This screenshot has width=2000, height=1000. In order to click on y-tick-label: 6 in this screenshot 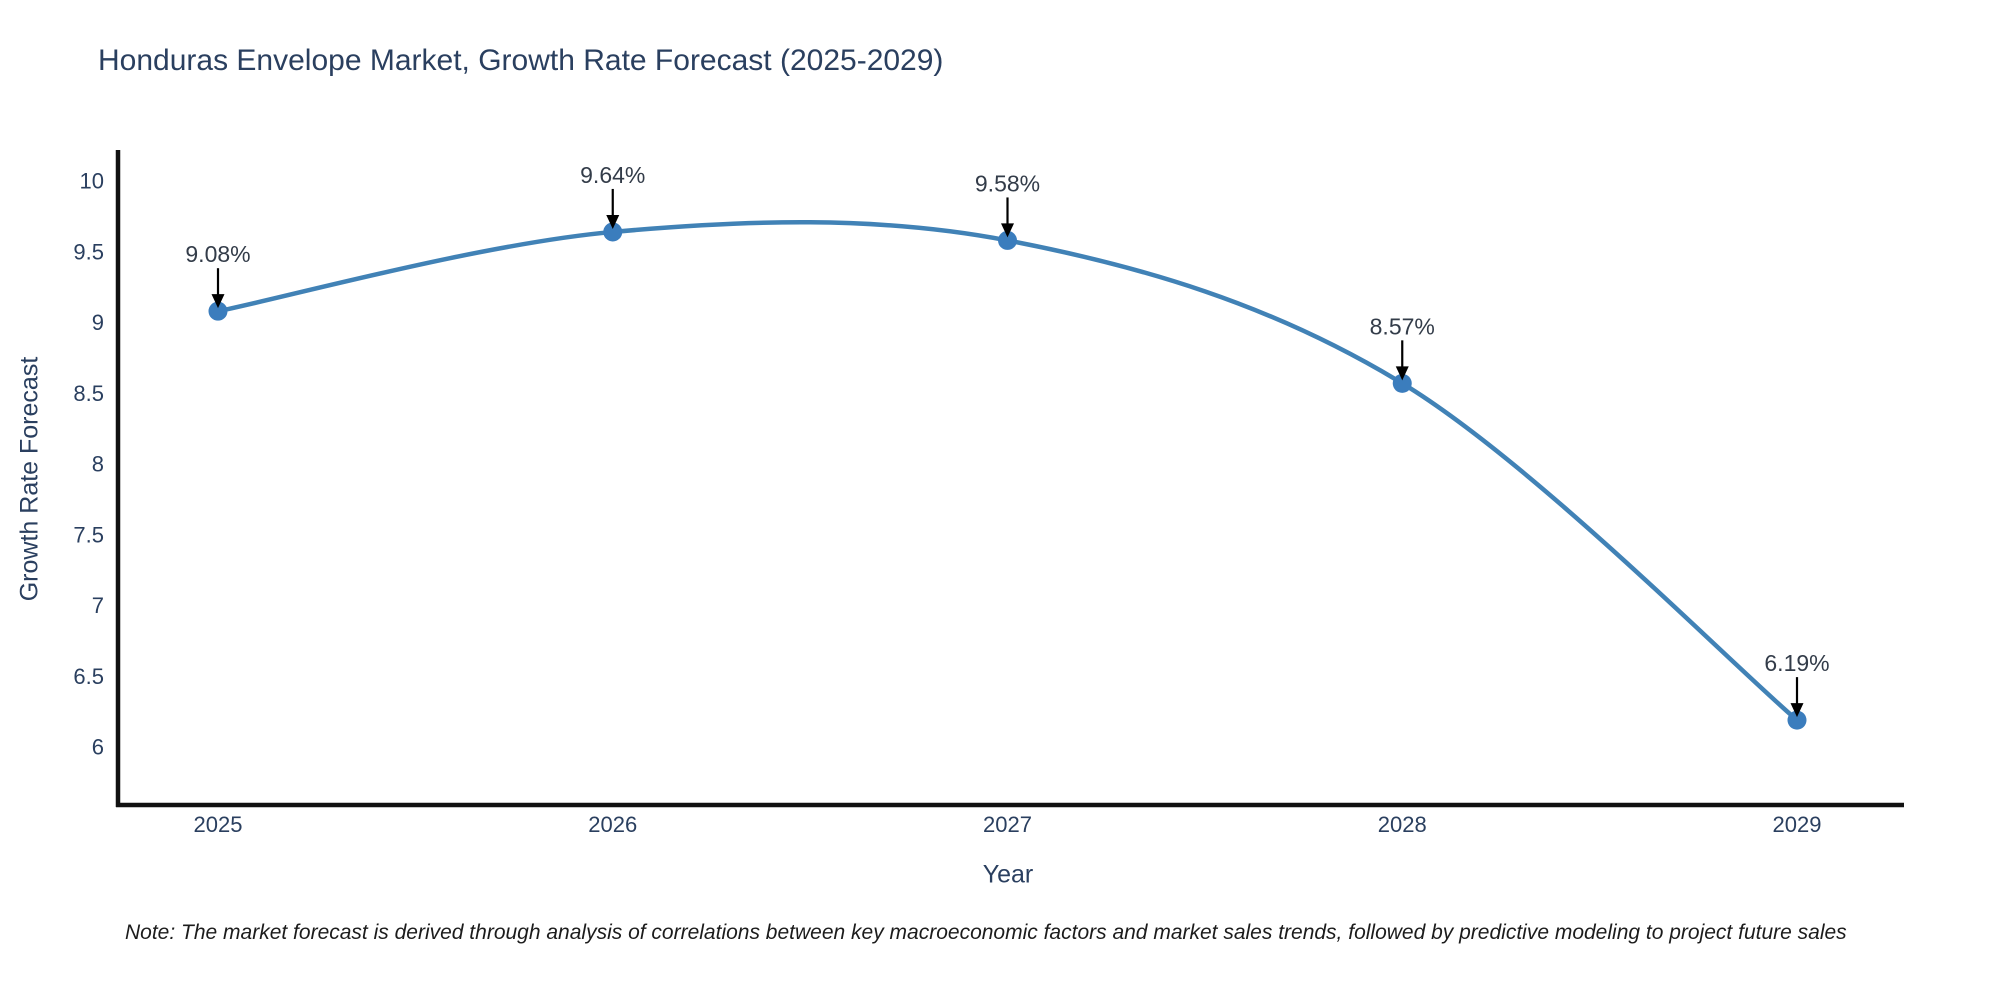, I will do `click(98, 747)`.